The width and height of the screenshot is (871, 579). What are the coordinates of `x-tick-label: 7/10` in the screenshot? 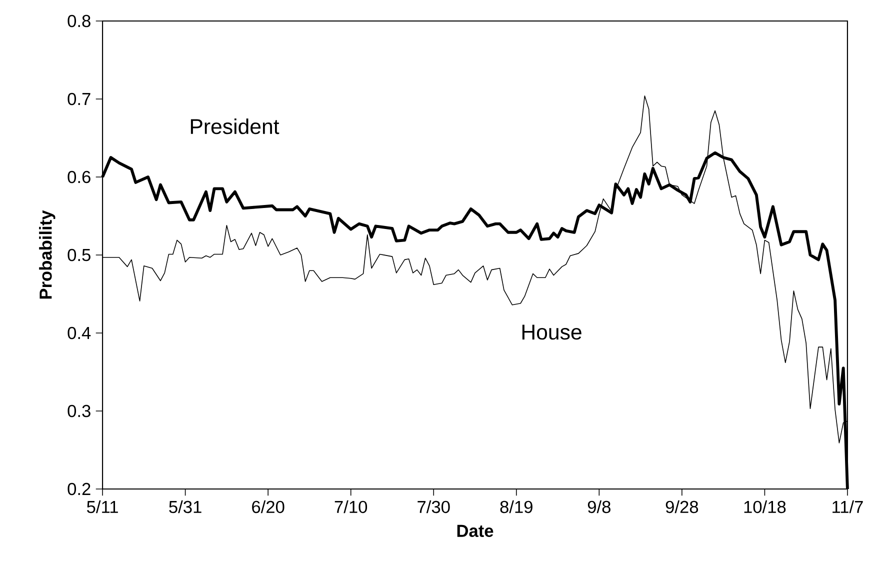 It's located at (351, 507).